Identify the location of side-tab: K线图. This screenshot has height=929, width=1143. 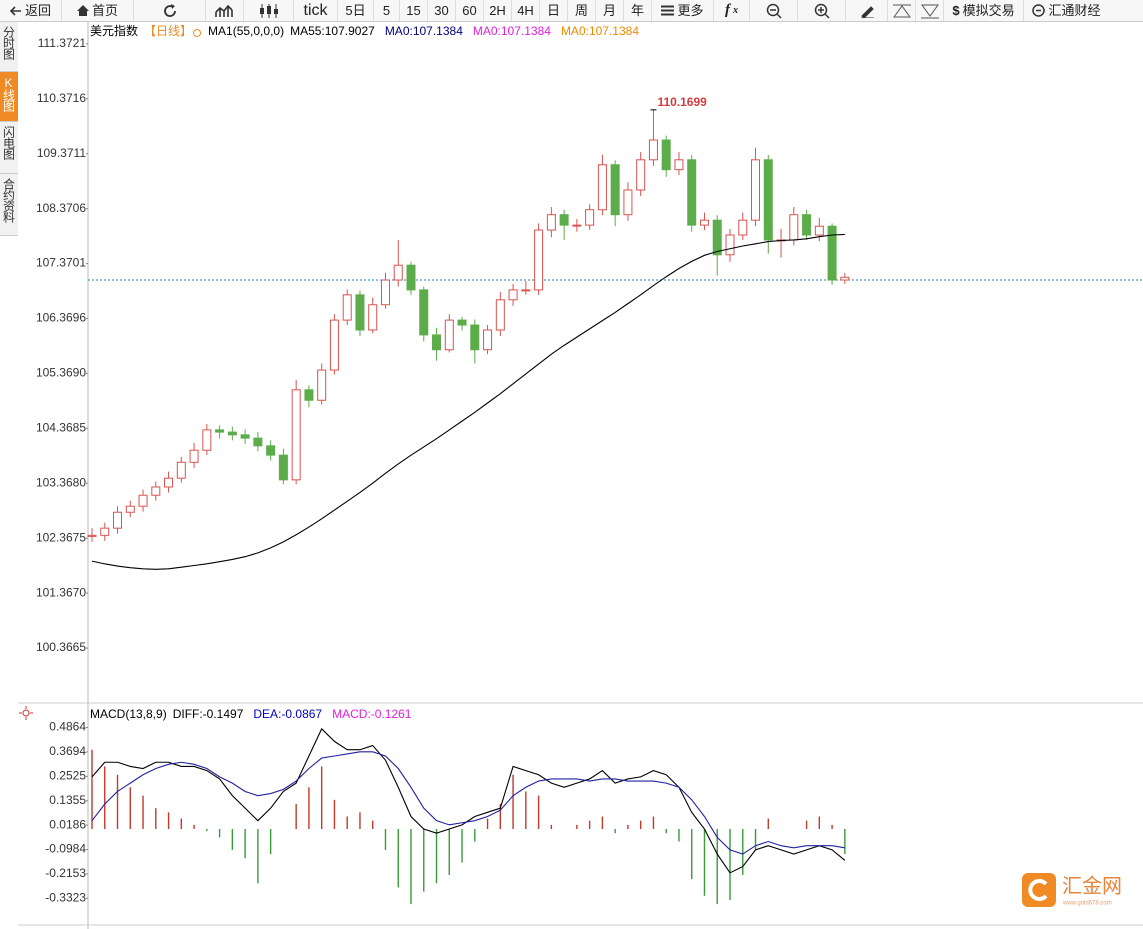
(9, 97).